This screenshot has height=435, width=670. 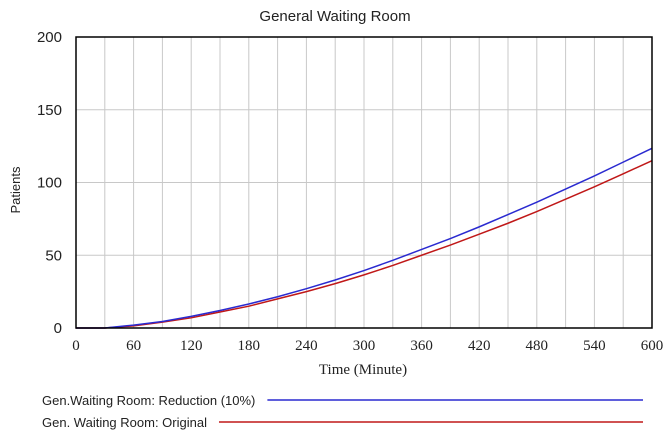 I want to click on x-tick-label: 300, so click(x=364, y=346).